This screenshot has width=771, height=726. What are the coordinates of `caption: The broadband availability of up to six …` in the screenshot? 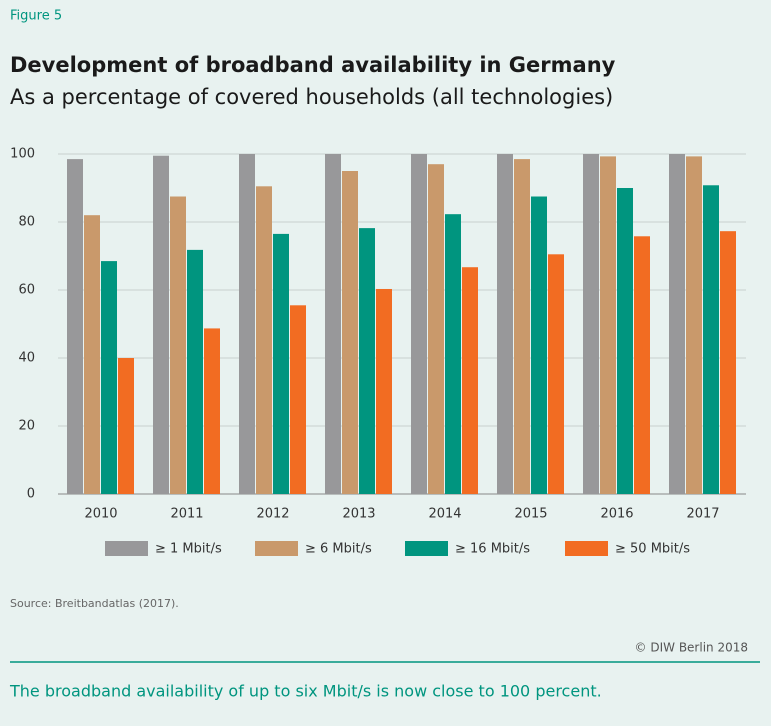 It's located at (305, 691).